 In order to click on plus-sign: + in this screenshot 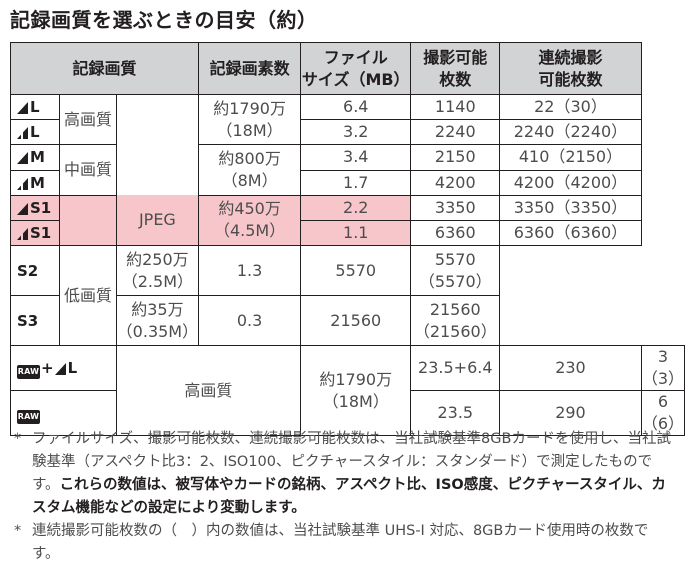, I will do `click(47, 368)`.